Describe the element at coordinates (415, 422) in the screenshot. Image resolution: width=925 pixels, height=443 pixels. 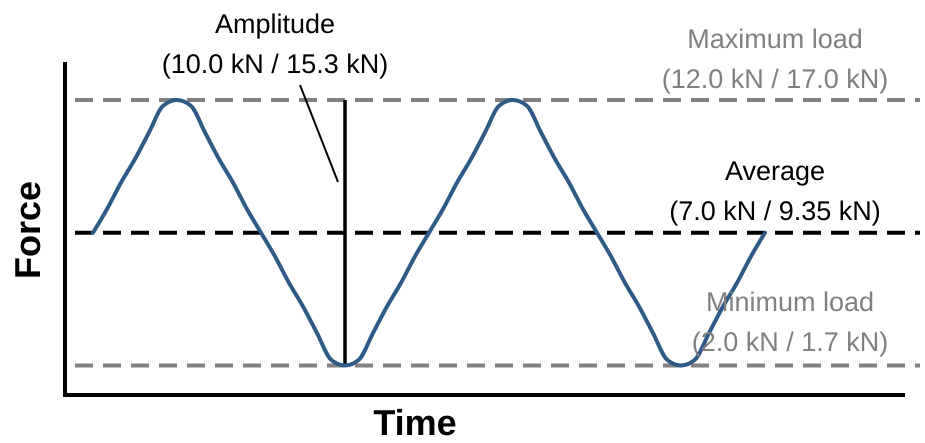
I see `x-axis-title: Time` at that location.